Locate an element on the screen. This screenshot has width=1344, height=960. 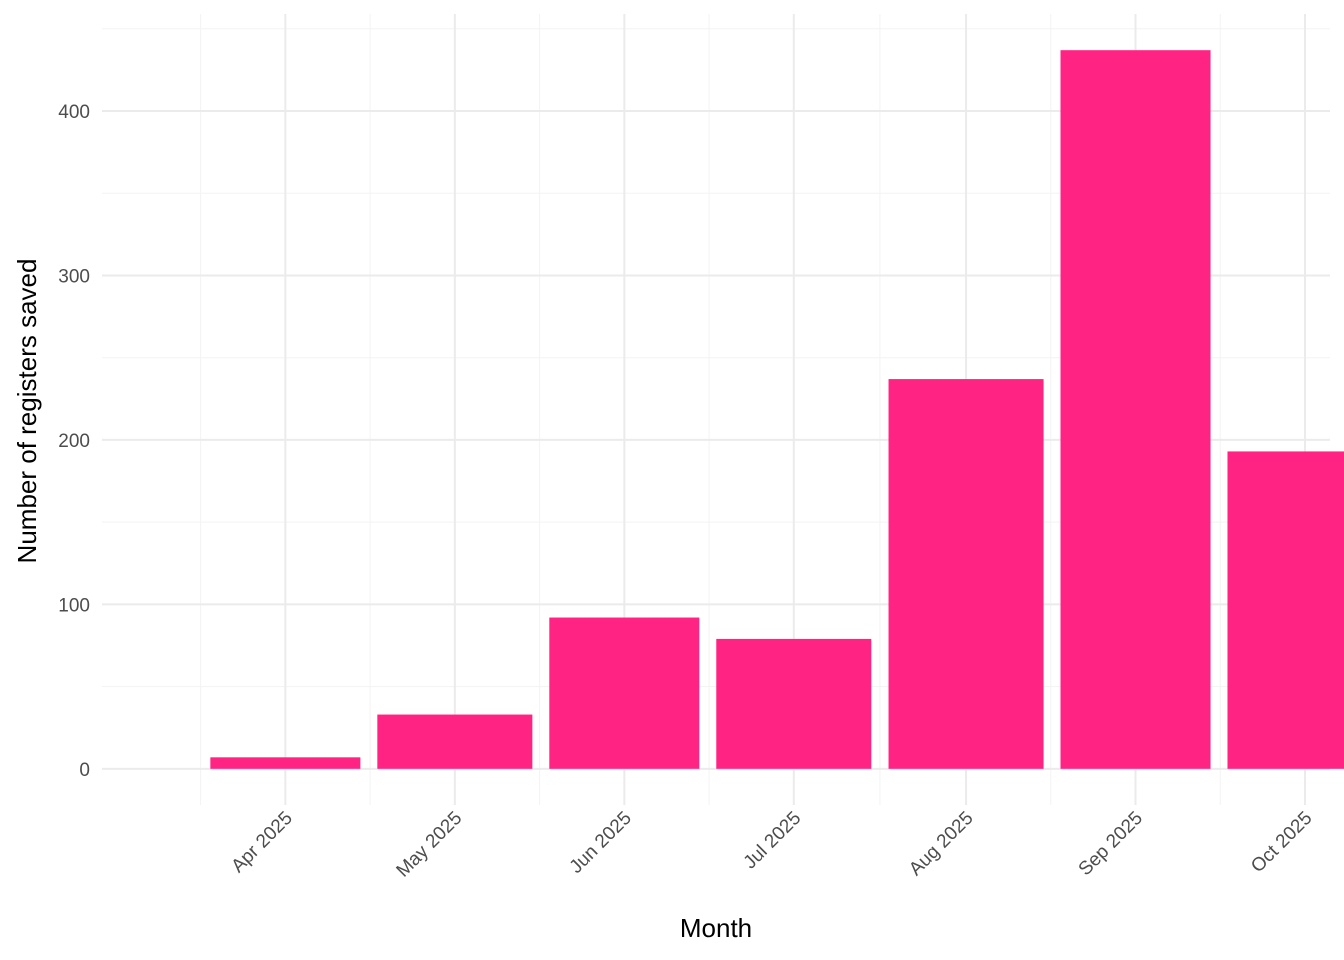
bar-jun-2025 is located at coordinates (624, 693).